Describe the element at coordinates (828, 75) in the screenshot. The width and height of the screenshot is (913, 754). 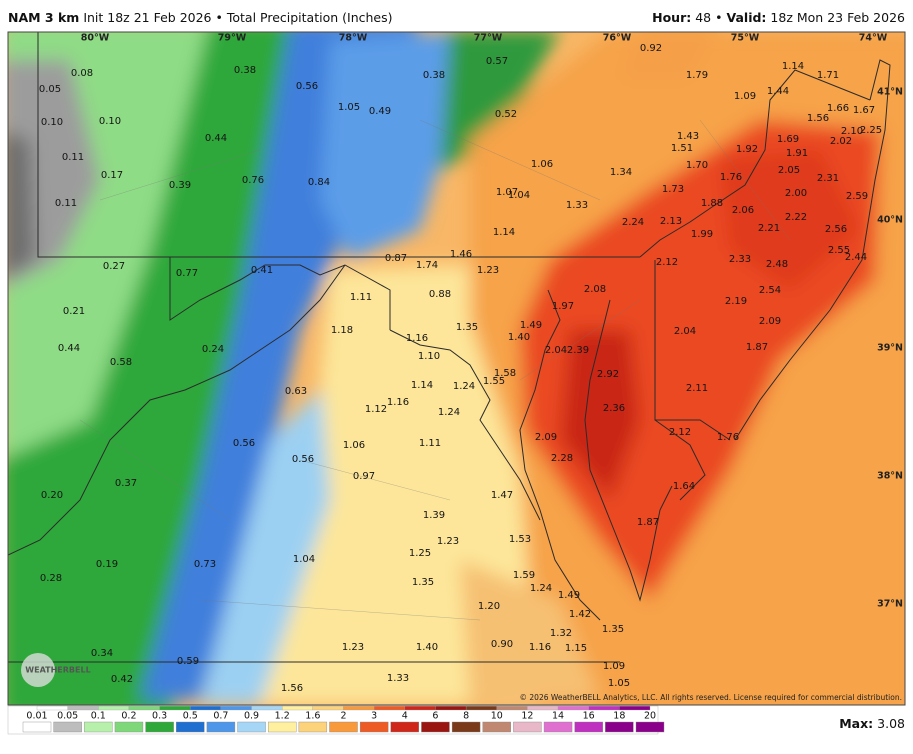
I see `precip-value: 1.71` at that location.